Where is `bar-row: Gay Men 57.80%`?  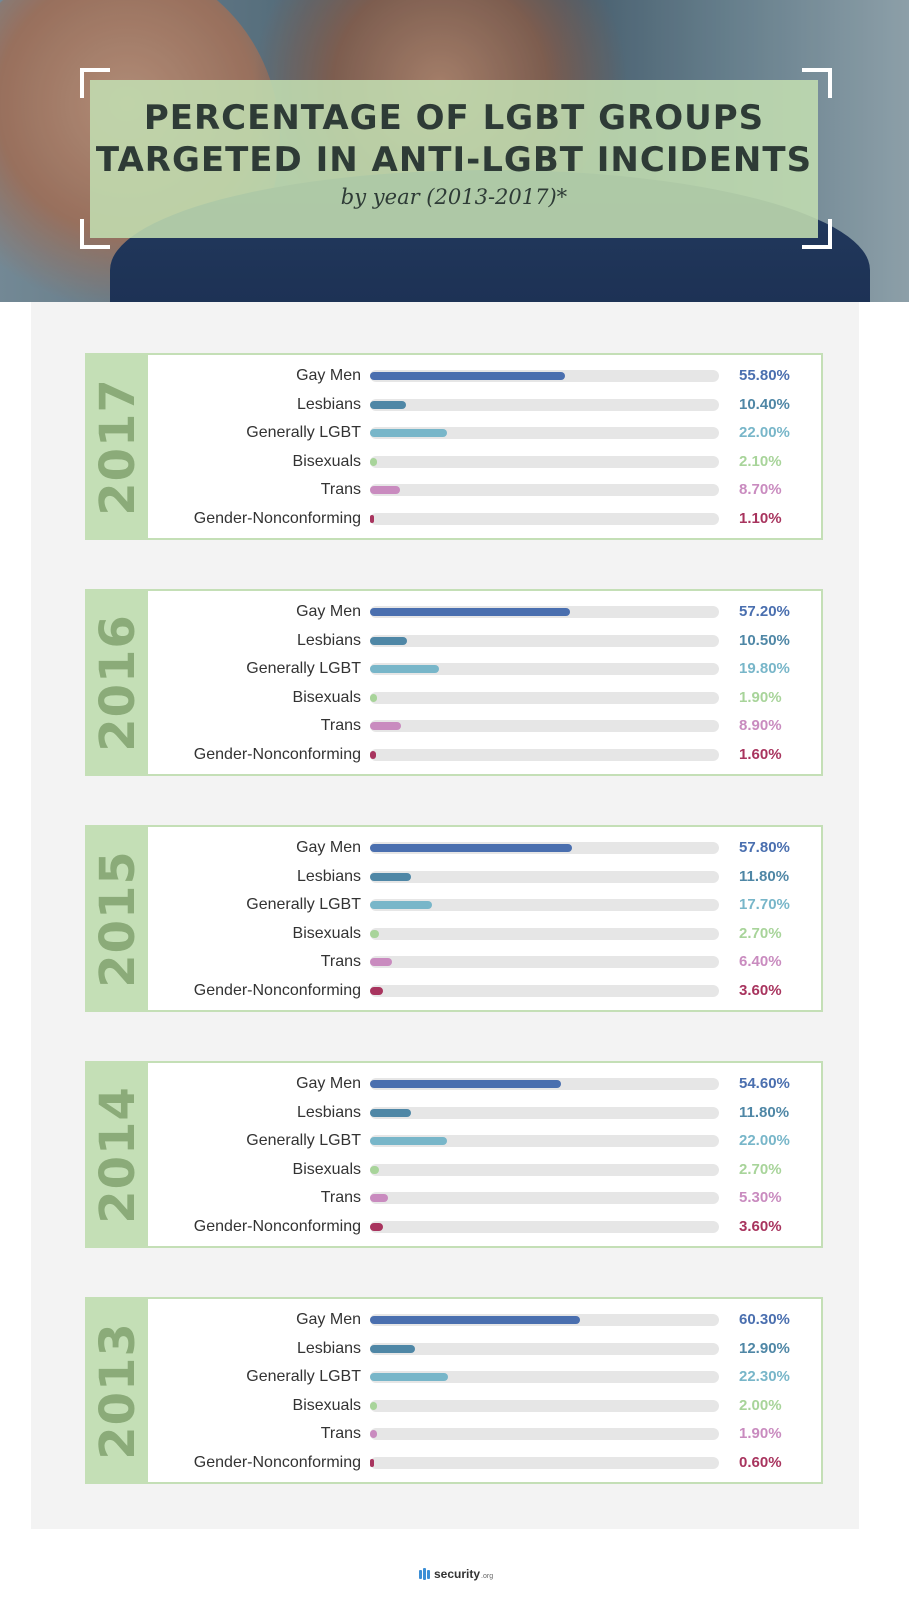
bar-row: Gay Men 57.80% is located at coordinates (454, 848).